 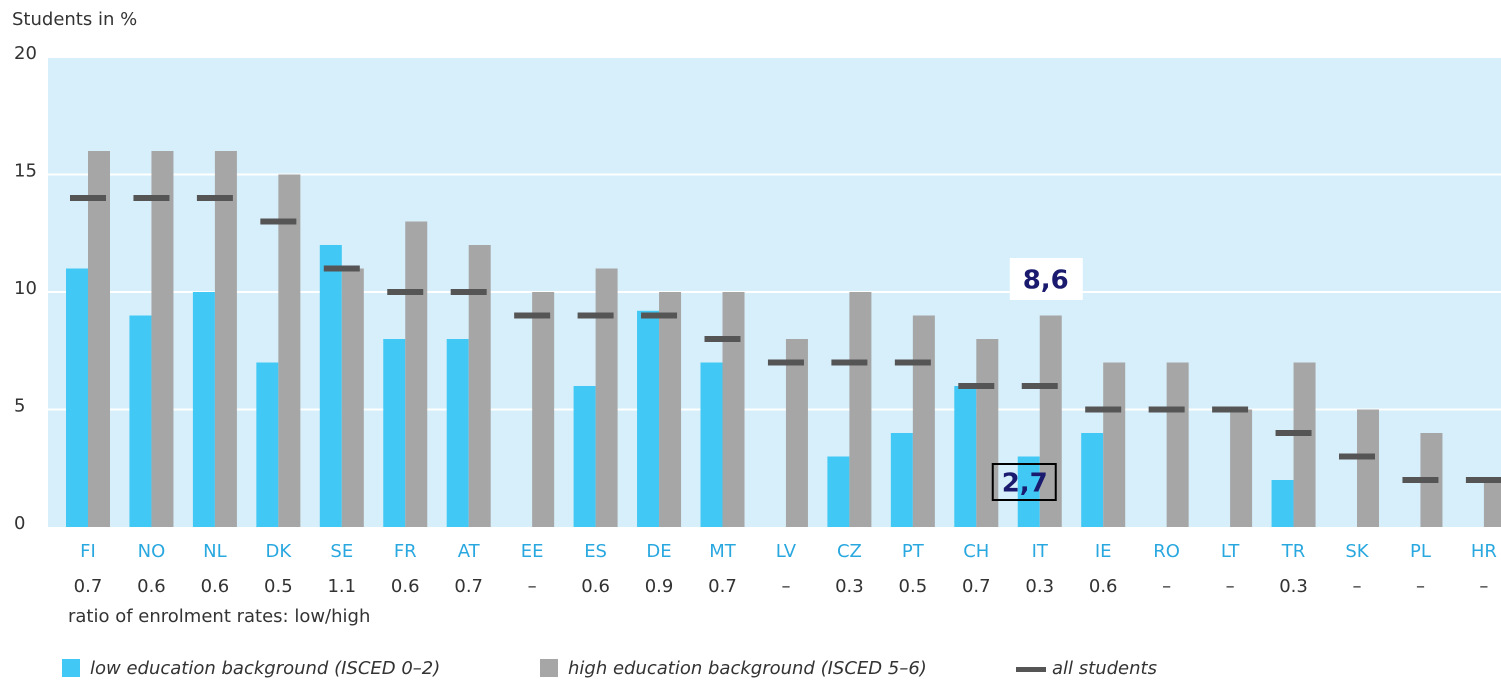 I want to click on legend-label: all students, so click(x=1104, y=668).